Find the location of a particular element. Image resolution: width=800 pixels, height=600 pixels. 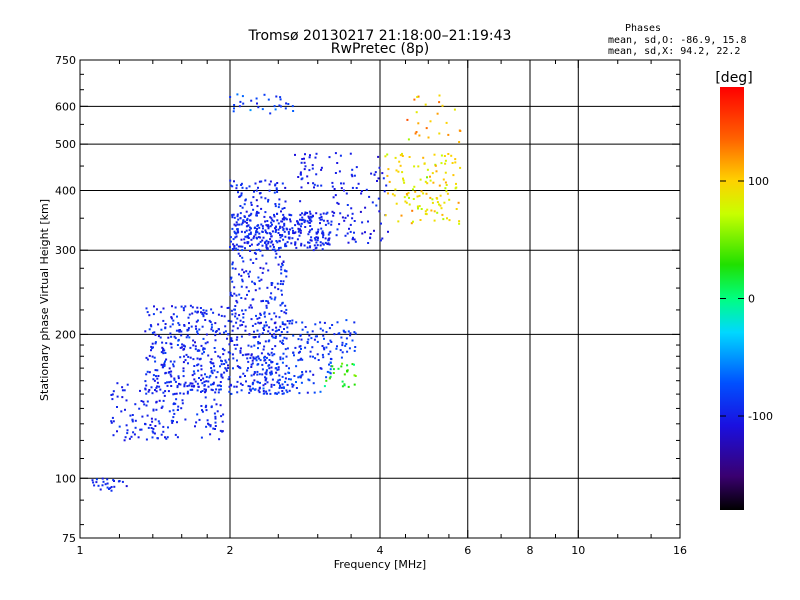

y-tick-label: 75 is located at coordinates (69, 538).